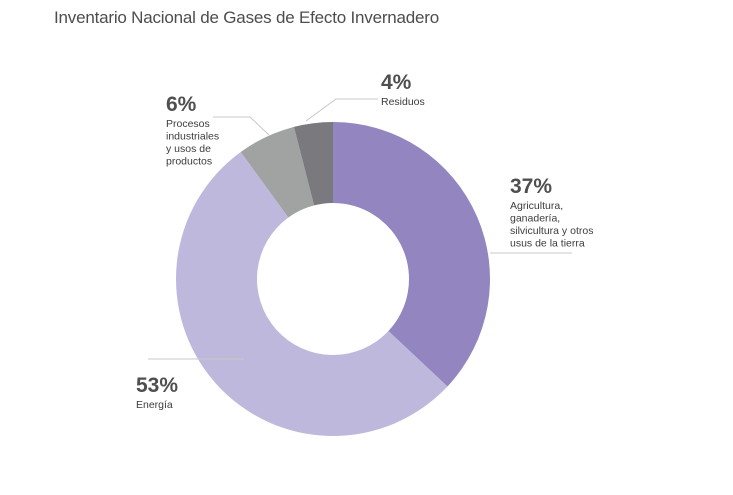  What do you see at coordinates (551, 231) in the screenshot?
I see `category-label-agricultura-ganaderia: silvicultura y otros` at bounding box center [551, 231].